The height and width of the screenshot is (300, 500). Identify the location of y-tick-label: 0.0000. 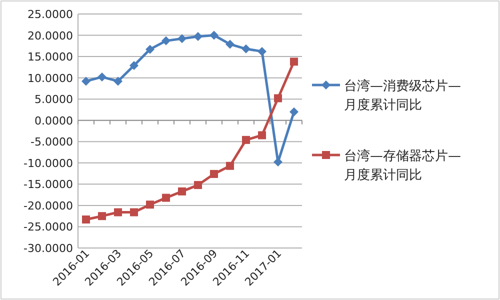
(53, 121).